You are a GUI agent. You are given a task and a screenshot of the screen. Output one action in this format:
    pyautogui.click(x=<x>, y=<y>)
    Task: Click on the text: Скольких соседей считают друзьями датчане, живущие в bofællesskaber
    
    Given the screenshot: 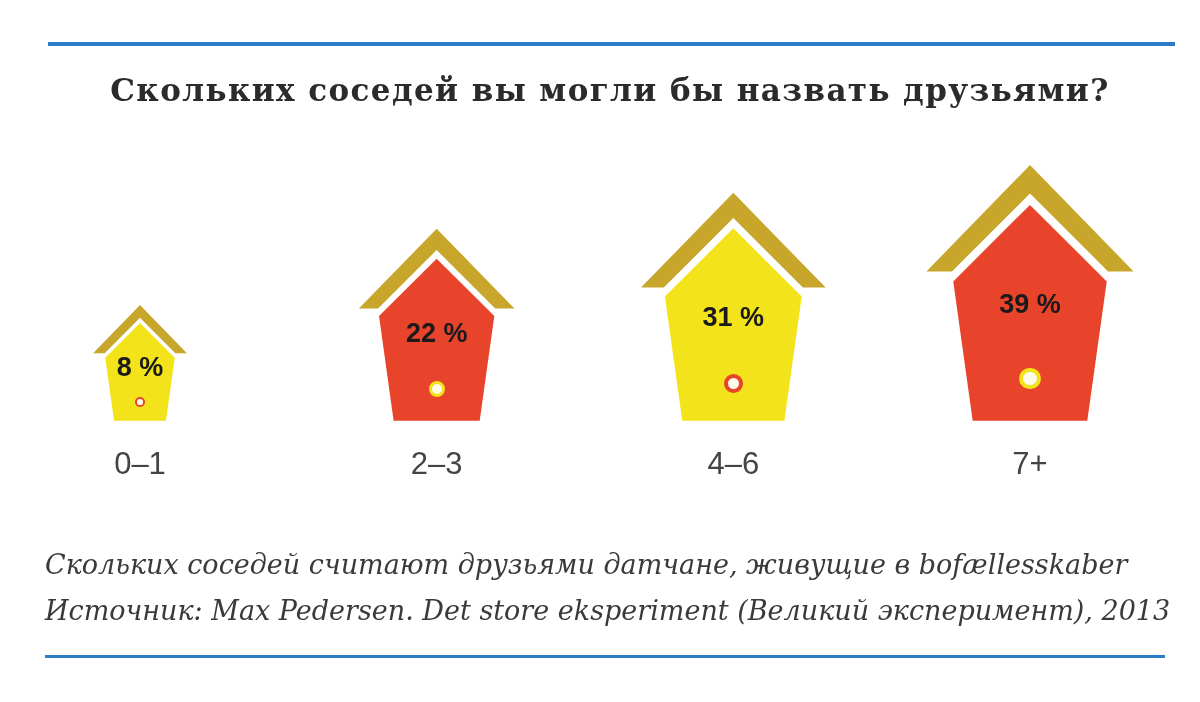 What is the action you would take?
    pyautogui.click(x=587, y=565)
    